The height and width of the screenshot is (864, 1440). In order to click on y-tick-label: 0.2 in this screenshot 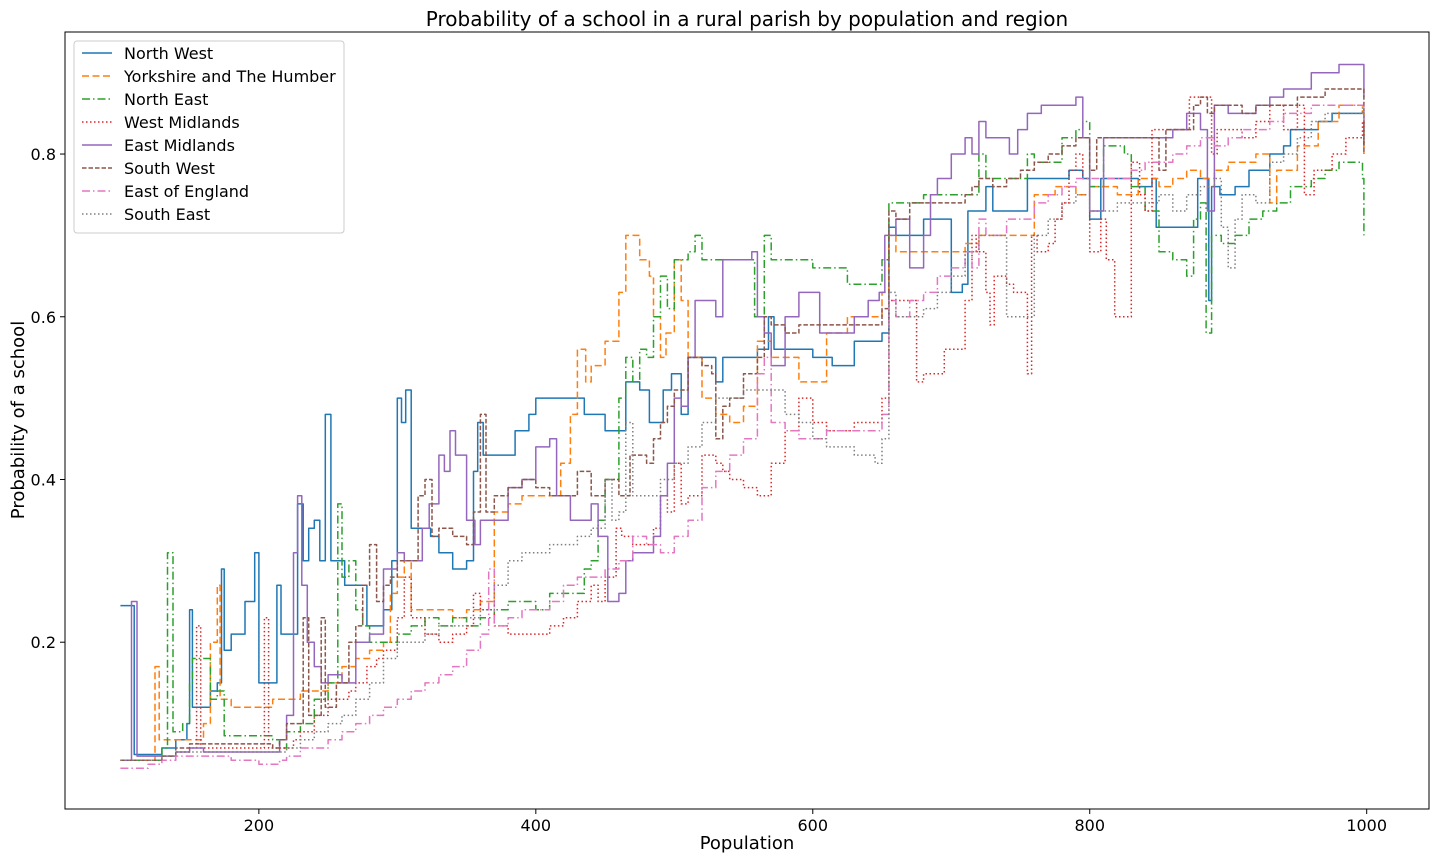, I will do `click(43, 642)`.